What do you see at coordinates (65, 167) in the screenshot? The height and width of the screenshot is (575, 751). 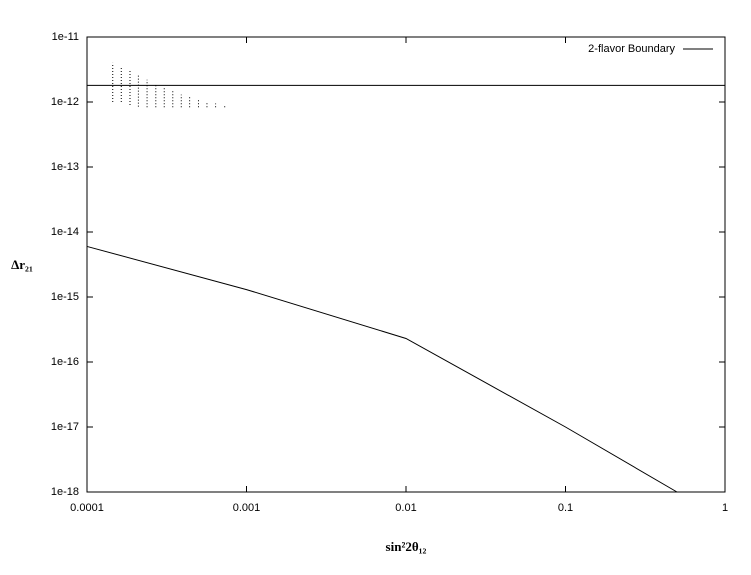 I see `y-tick-label: 1e-13` at bounding box center [65, 167].